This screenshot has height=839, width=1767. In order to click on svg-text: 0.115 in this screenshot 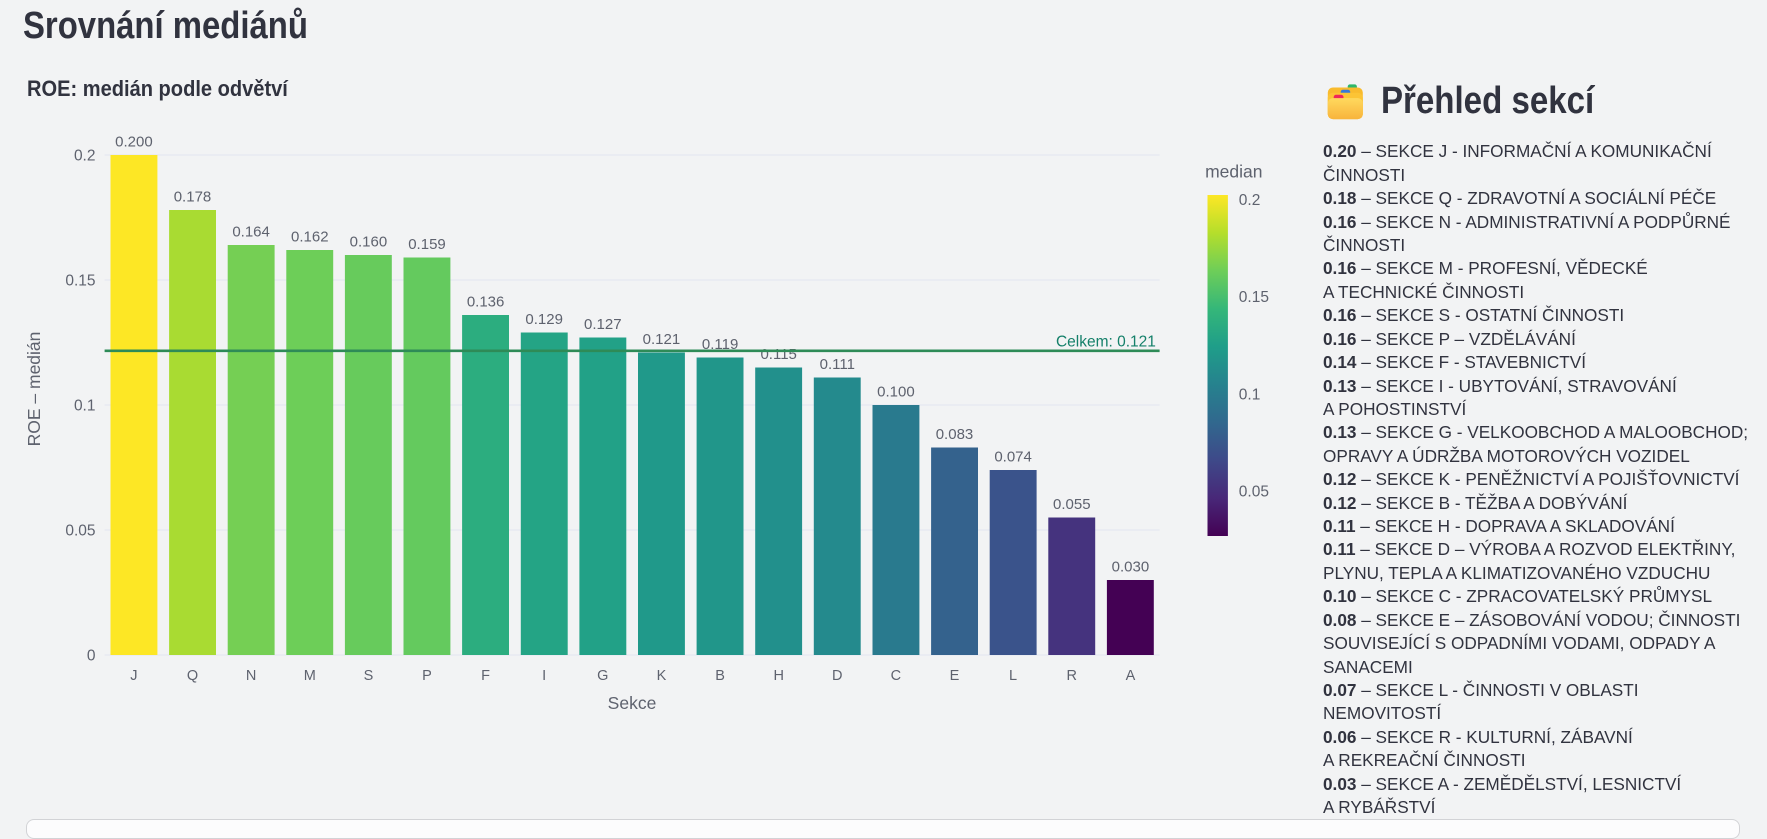, I will do `click(778, 354)`.